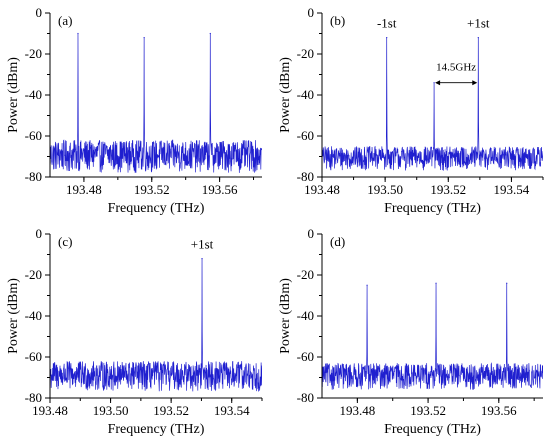 The height and width of the screenshot is (444, 550). I want to click on annotation-label: -1st, so click(387, 22).